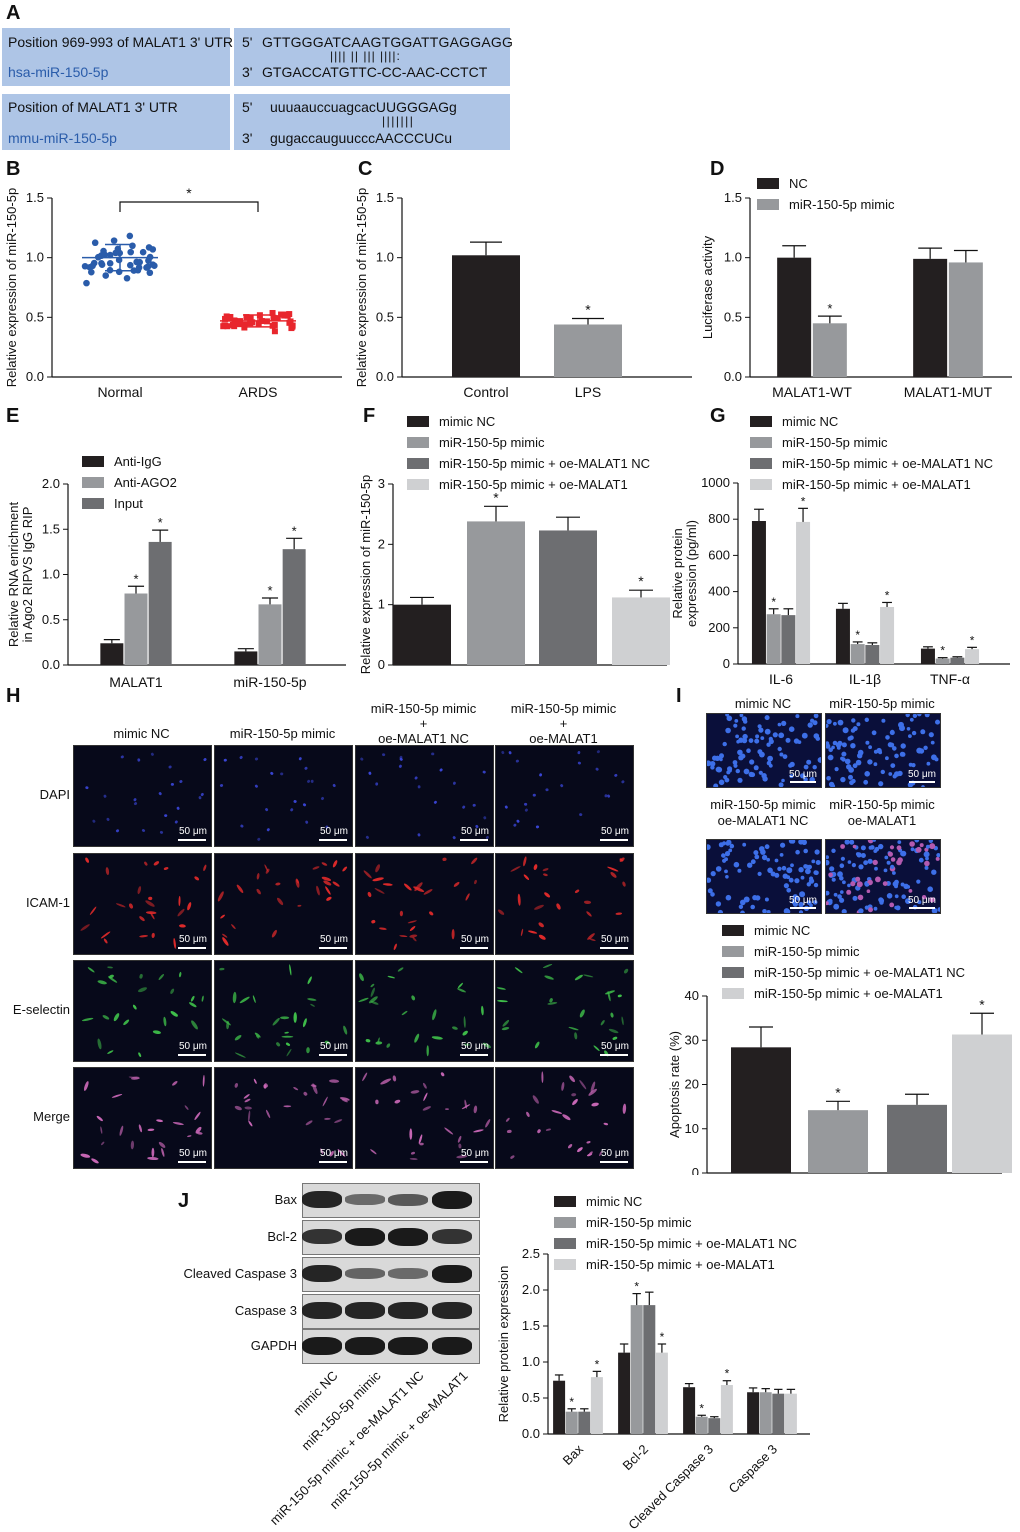 The height and width of the screenshot is (1532, 1020). I want to click on y-tick-label: 3, so click(381, 483).